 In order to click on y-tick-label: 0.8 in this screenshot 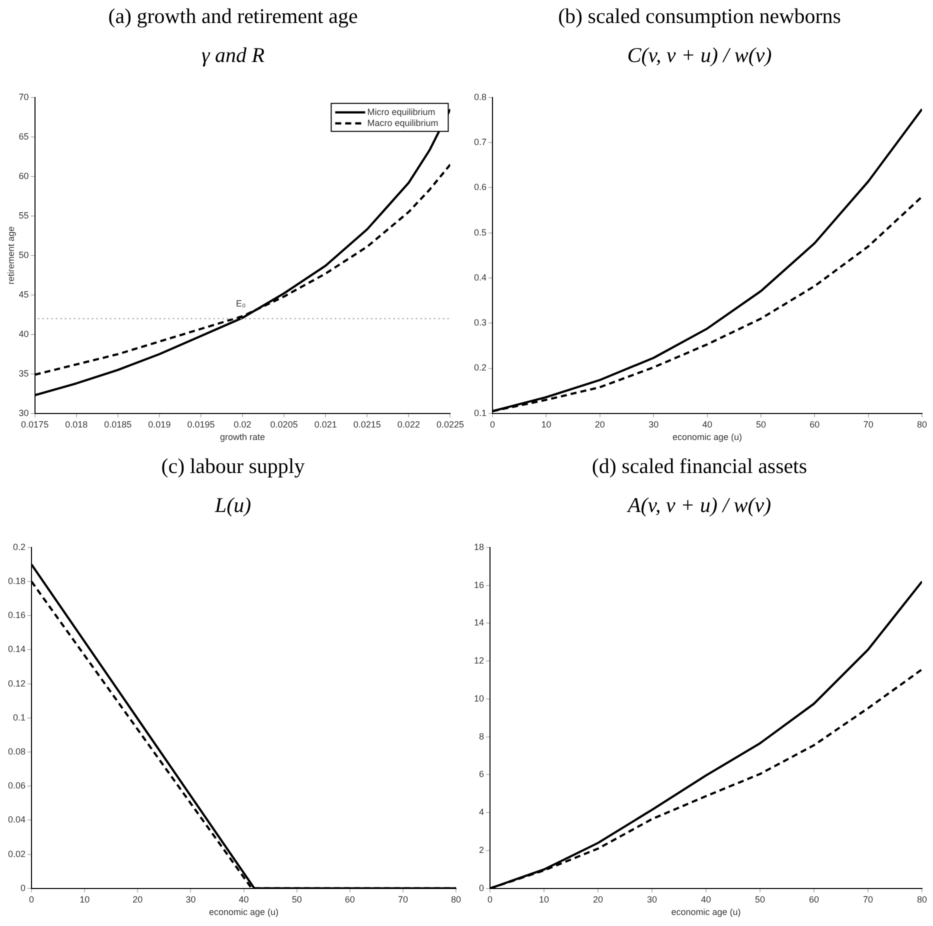, I will do `click(480, 97)`.